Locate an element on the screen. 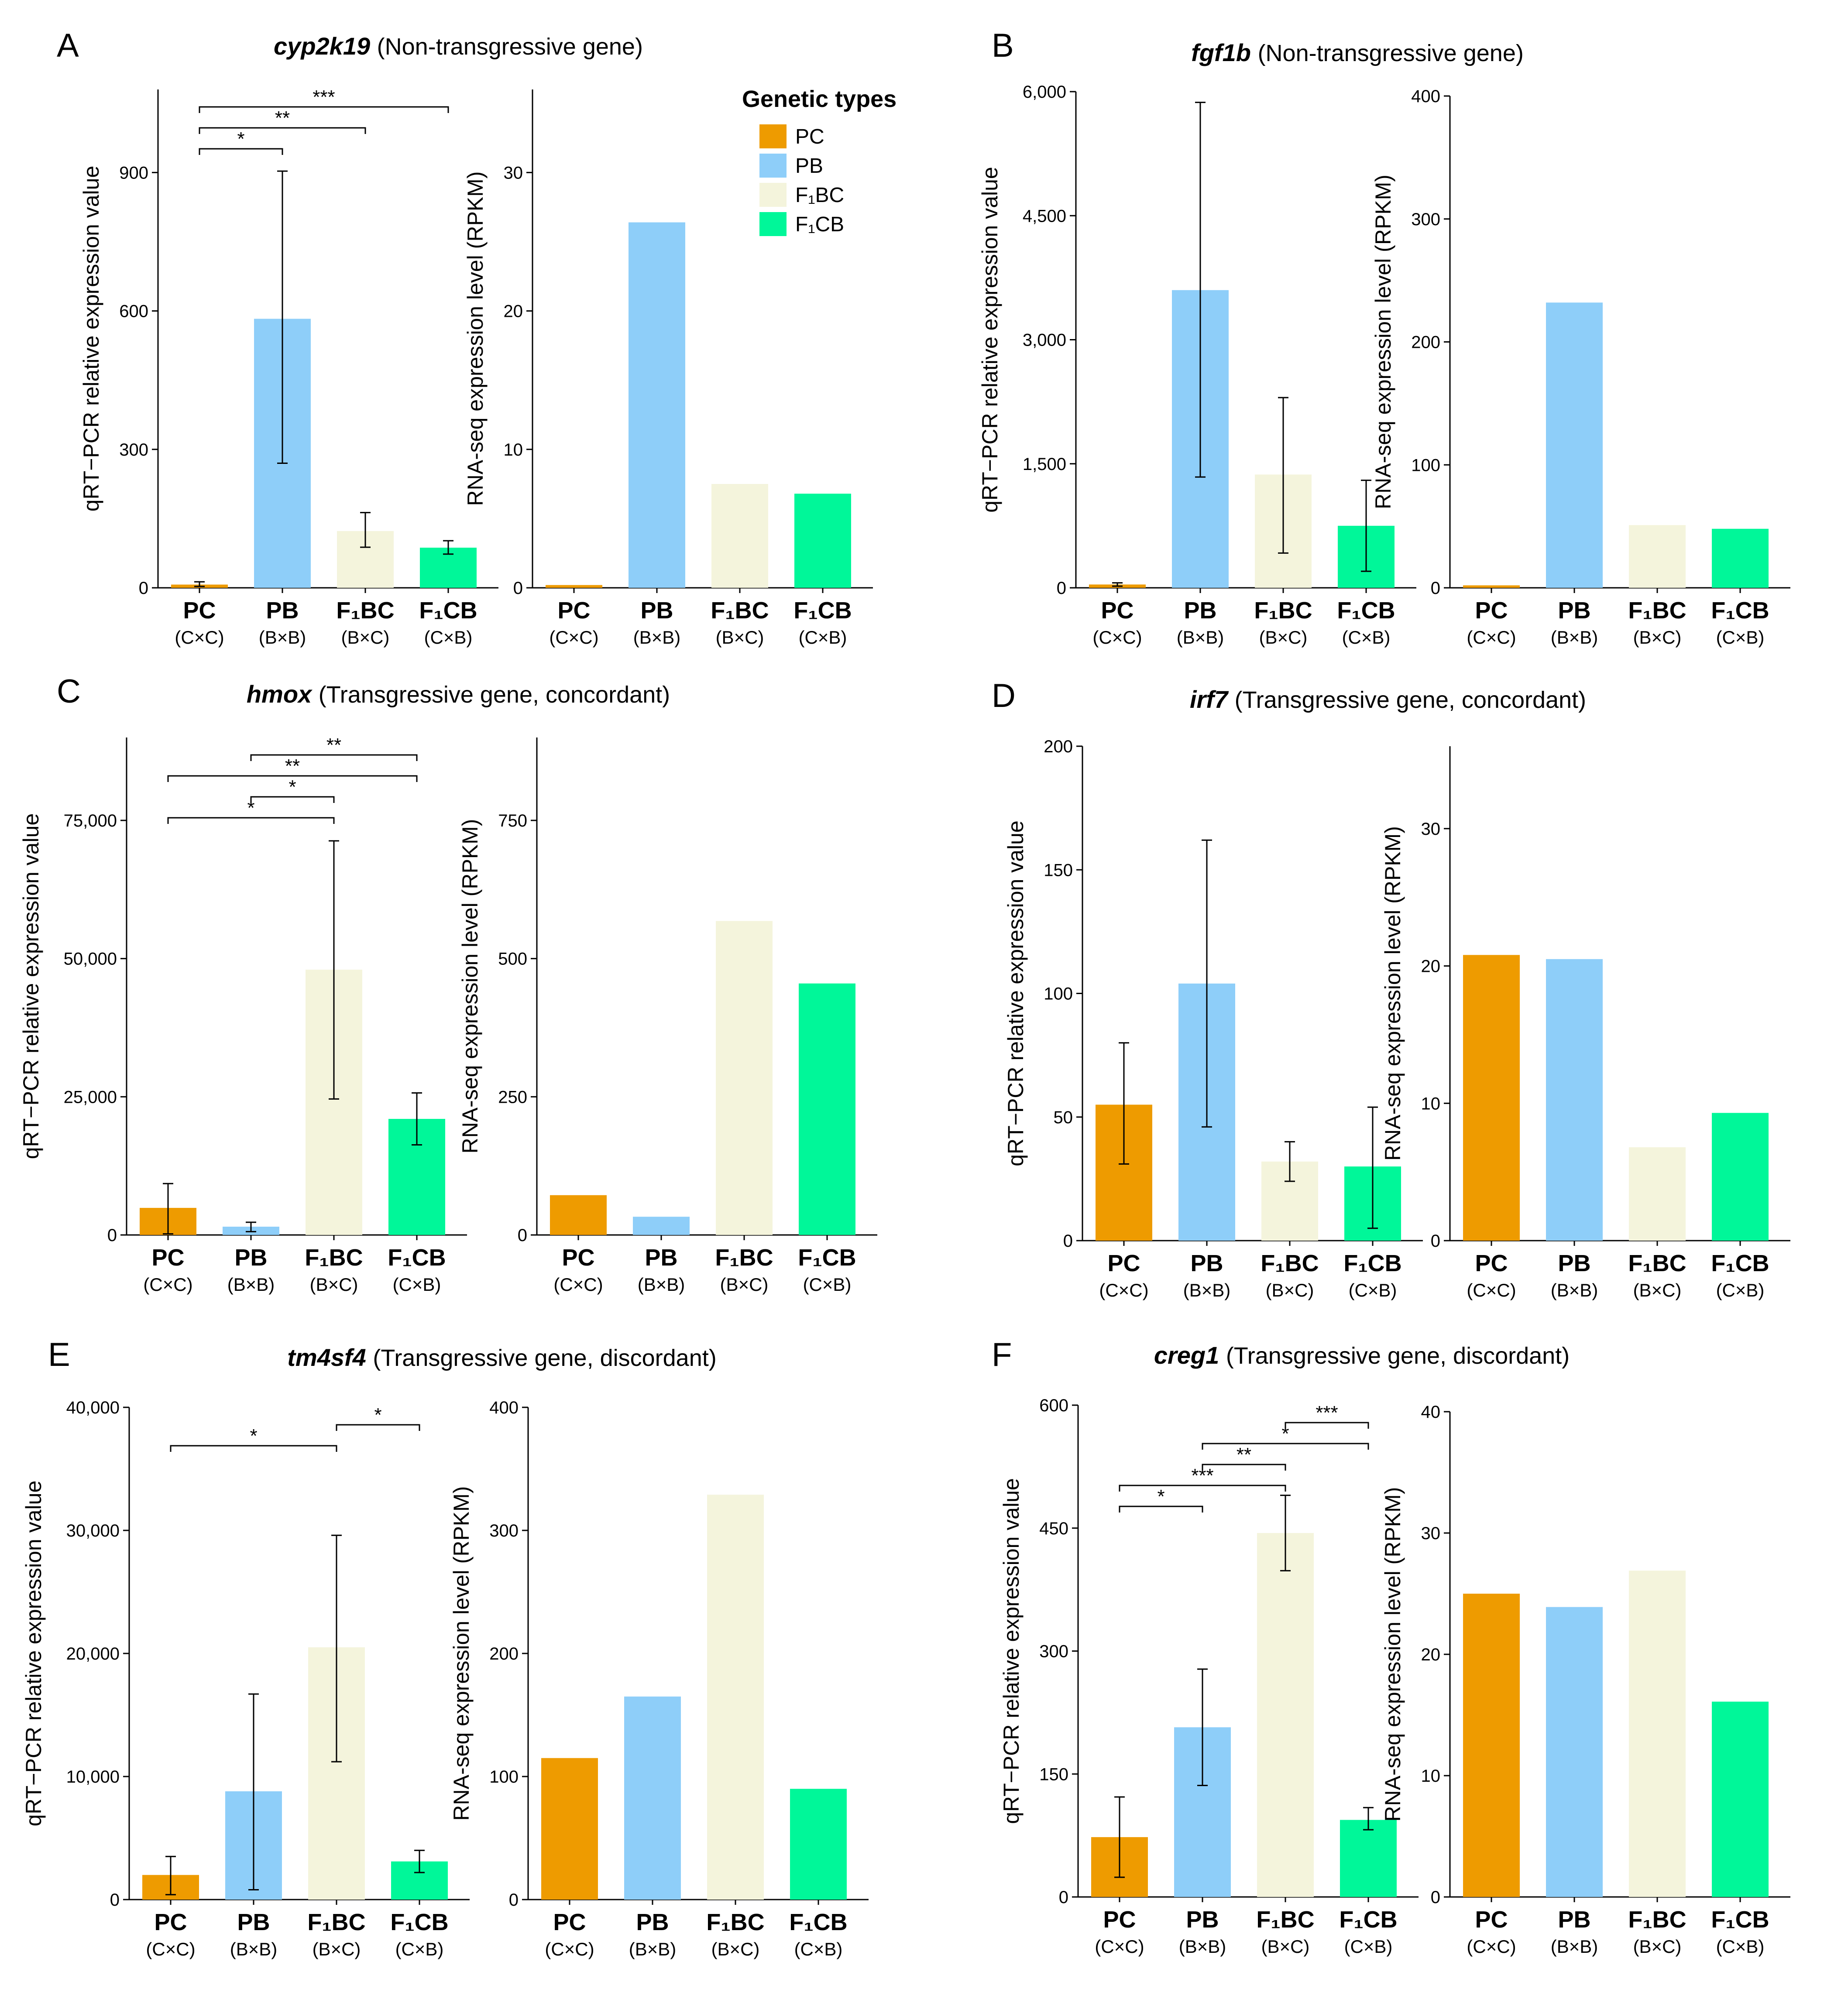 The height and width of the screenshot is (2003, 1848). significance-label: *** is located at coordinates (1327, 1412).